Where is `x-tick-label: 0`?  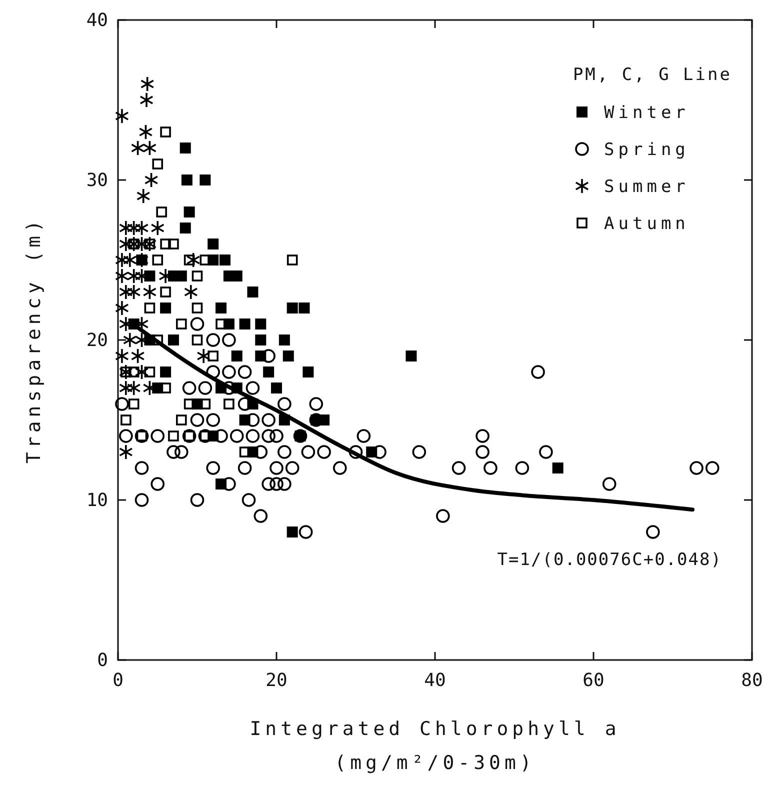 x-tick-label: 0 is located at coordinates (118, 680).